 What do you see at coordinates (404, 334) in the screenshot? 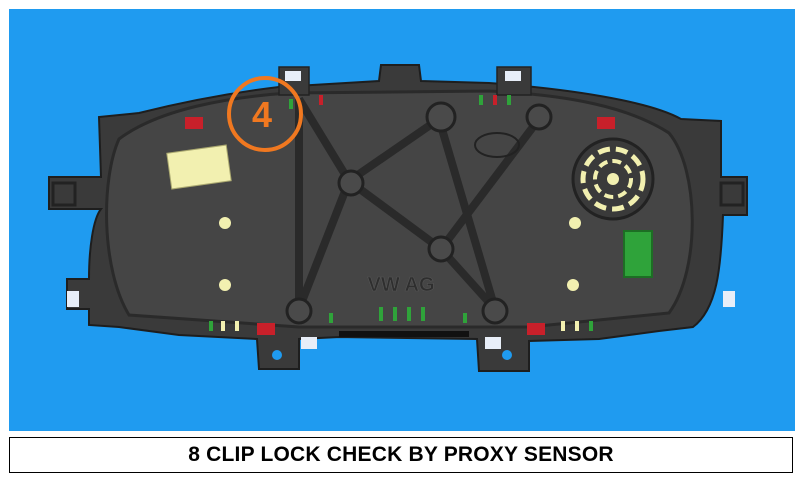
I see `bottom-slot` at bounding box center [404, 334].